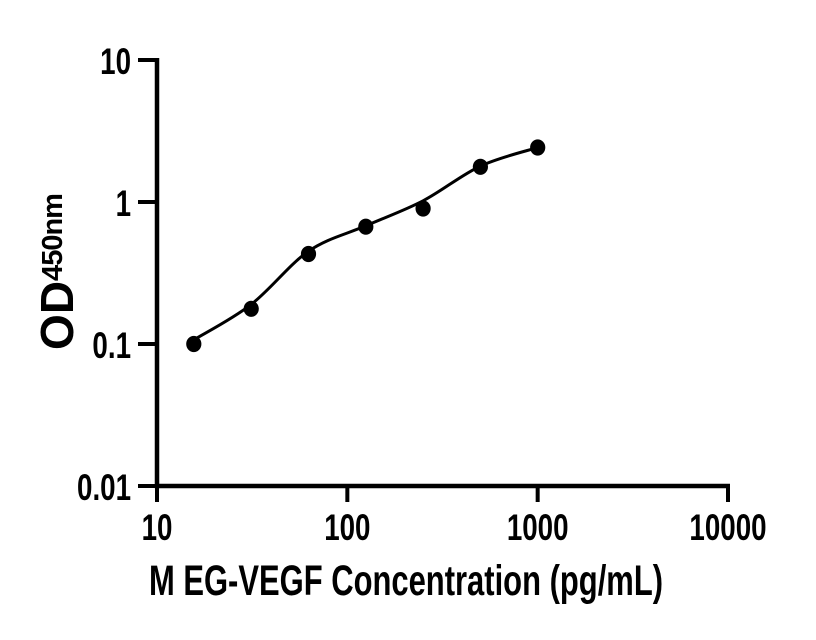  I want to click on x-axis-title: M EG-VEGF Concentration (pg/mL), so click(406, 580).